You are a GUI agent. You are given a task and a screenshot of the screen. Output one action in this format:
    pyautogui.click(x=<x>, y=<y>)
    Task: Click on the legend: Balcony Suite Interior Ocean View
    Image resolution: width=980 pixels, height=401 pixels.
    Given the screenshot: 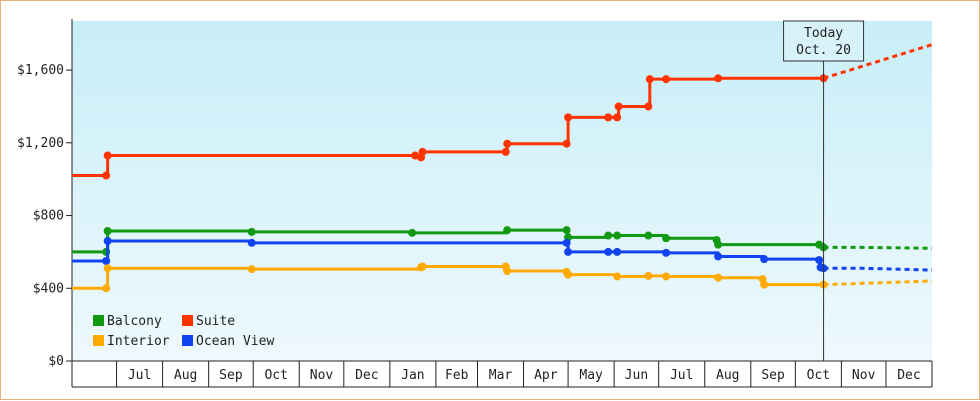 What is the action you would take?
    pyautogui.click(x=183, y=331)
    